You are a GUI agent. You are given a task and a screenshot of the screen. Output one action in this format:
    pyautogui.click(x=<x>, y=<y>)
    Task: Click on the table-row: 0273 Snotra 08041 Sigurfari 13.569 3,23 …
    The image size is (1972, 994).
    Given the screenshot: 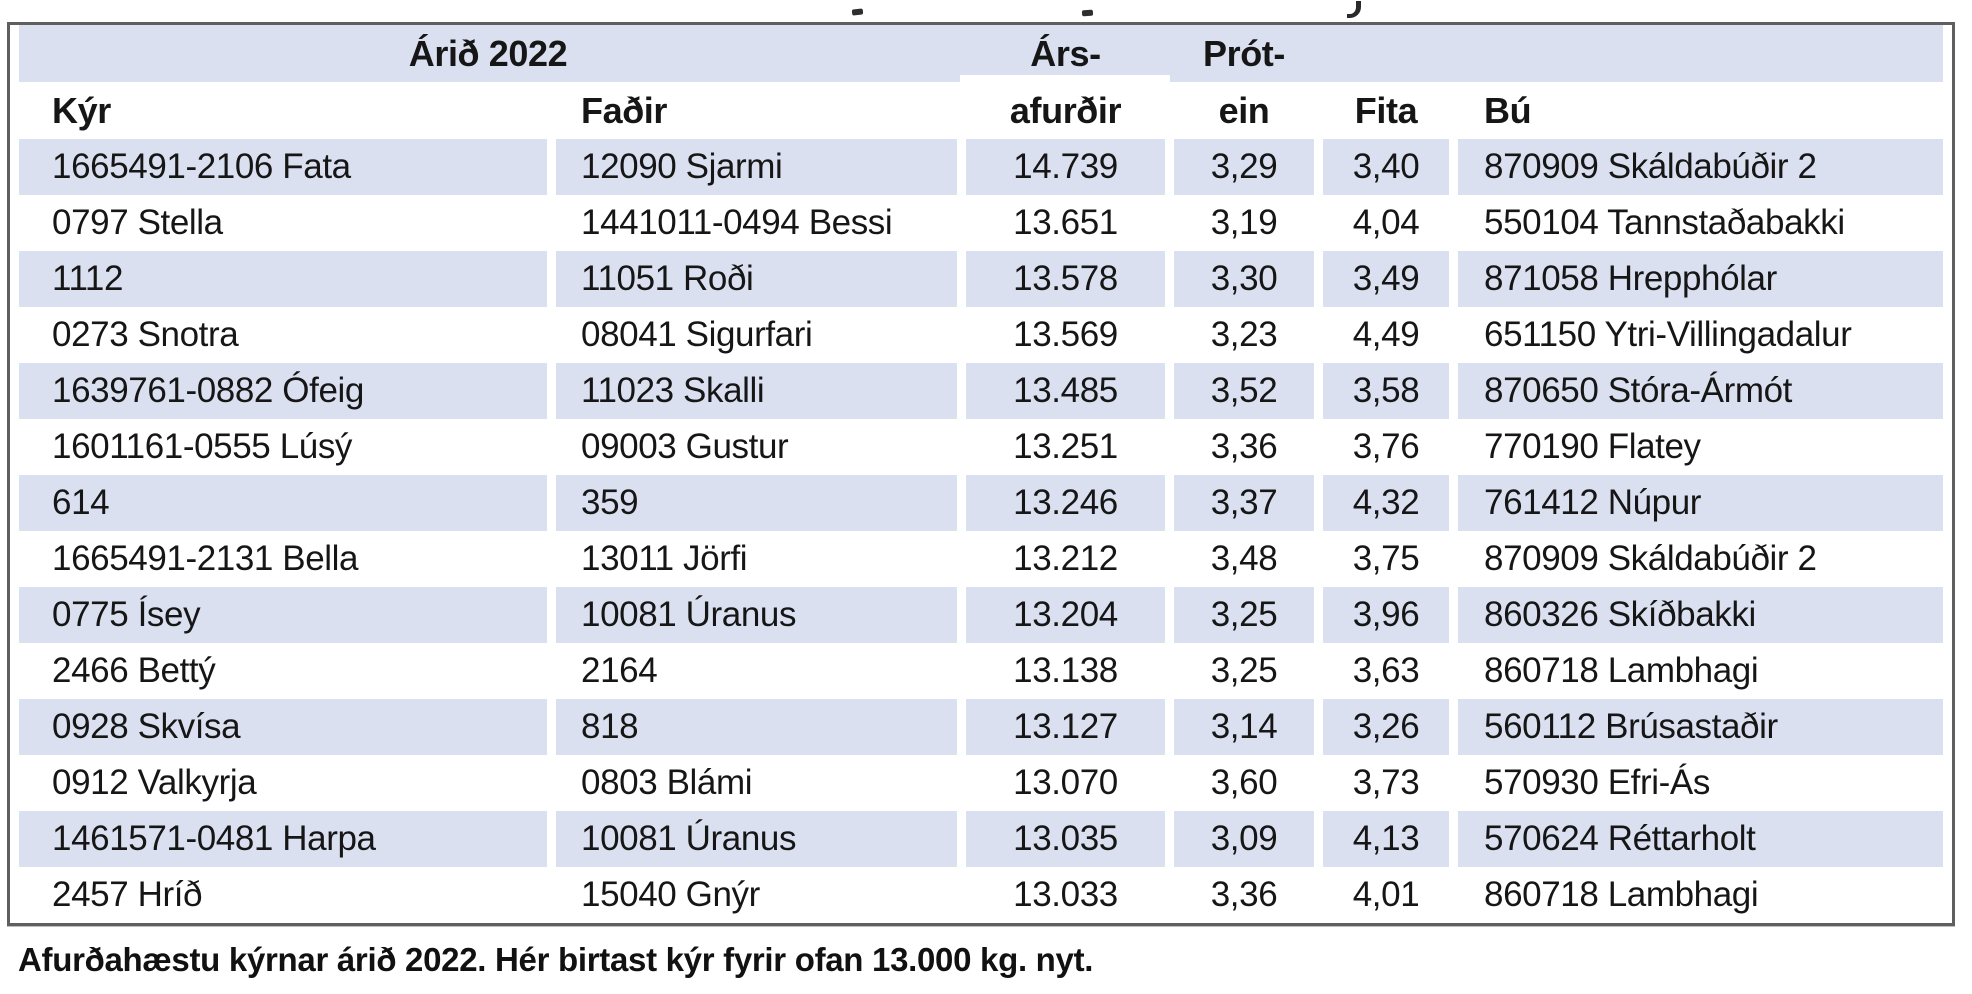 What is the action you would take?
    pyautogui.click(x=981, y=335)
    